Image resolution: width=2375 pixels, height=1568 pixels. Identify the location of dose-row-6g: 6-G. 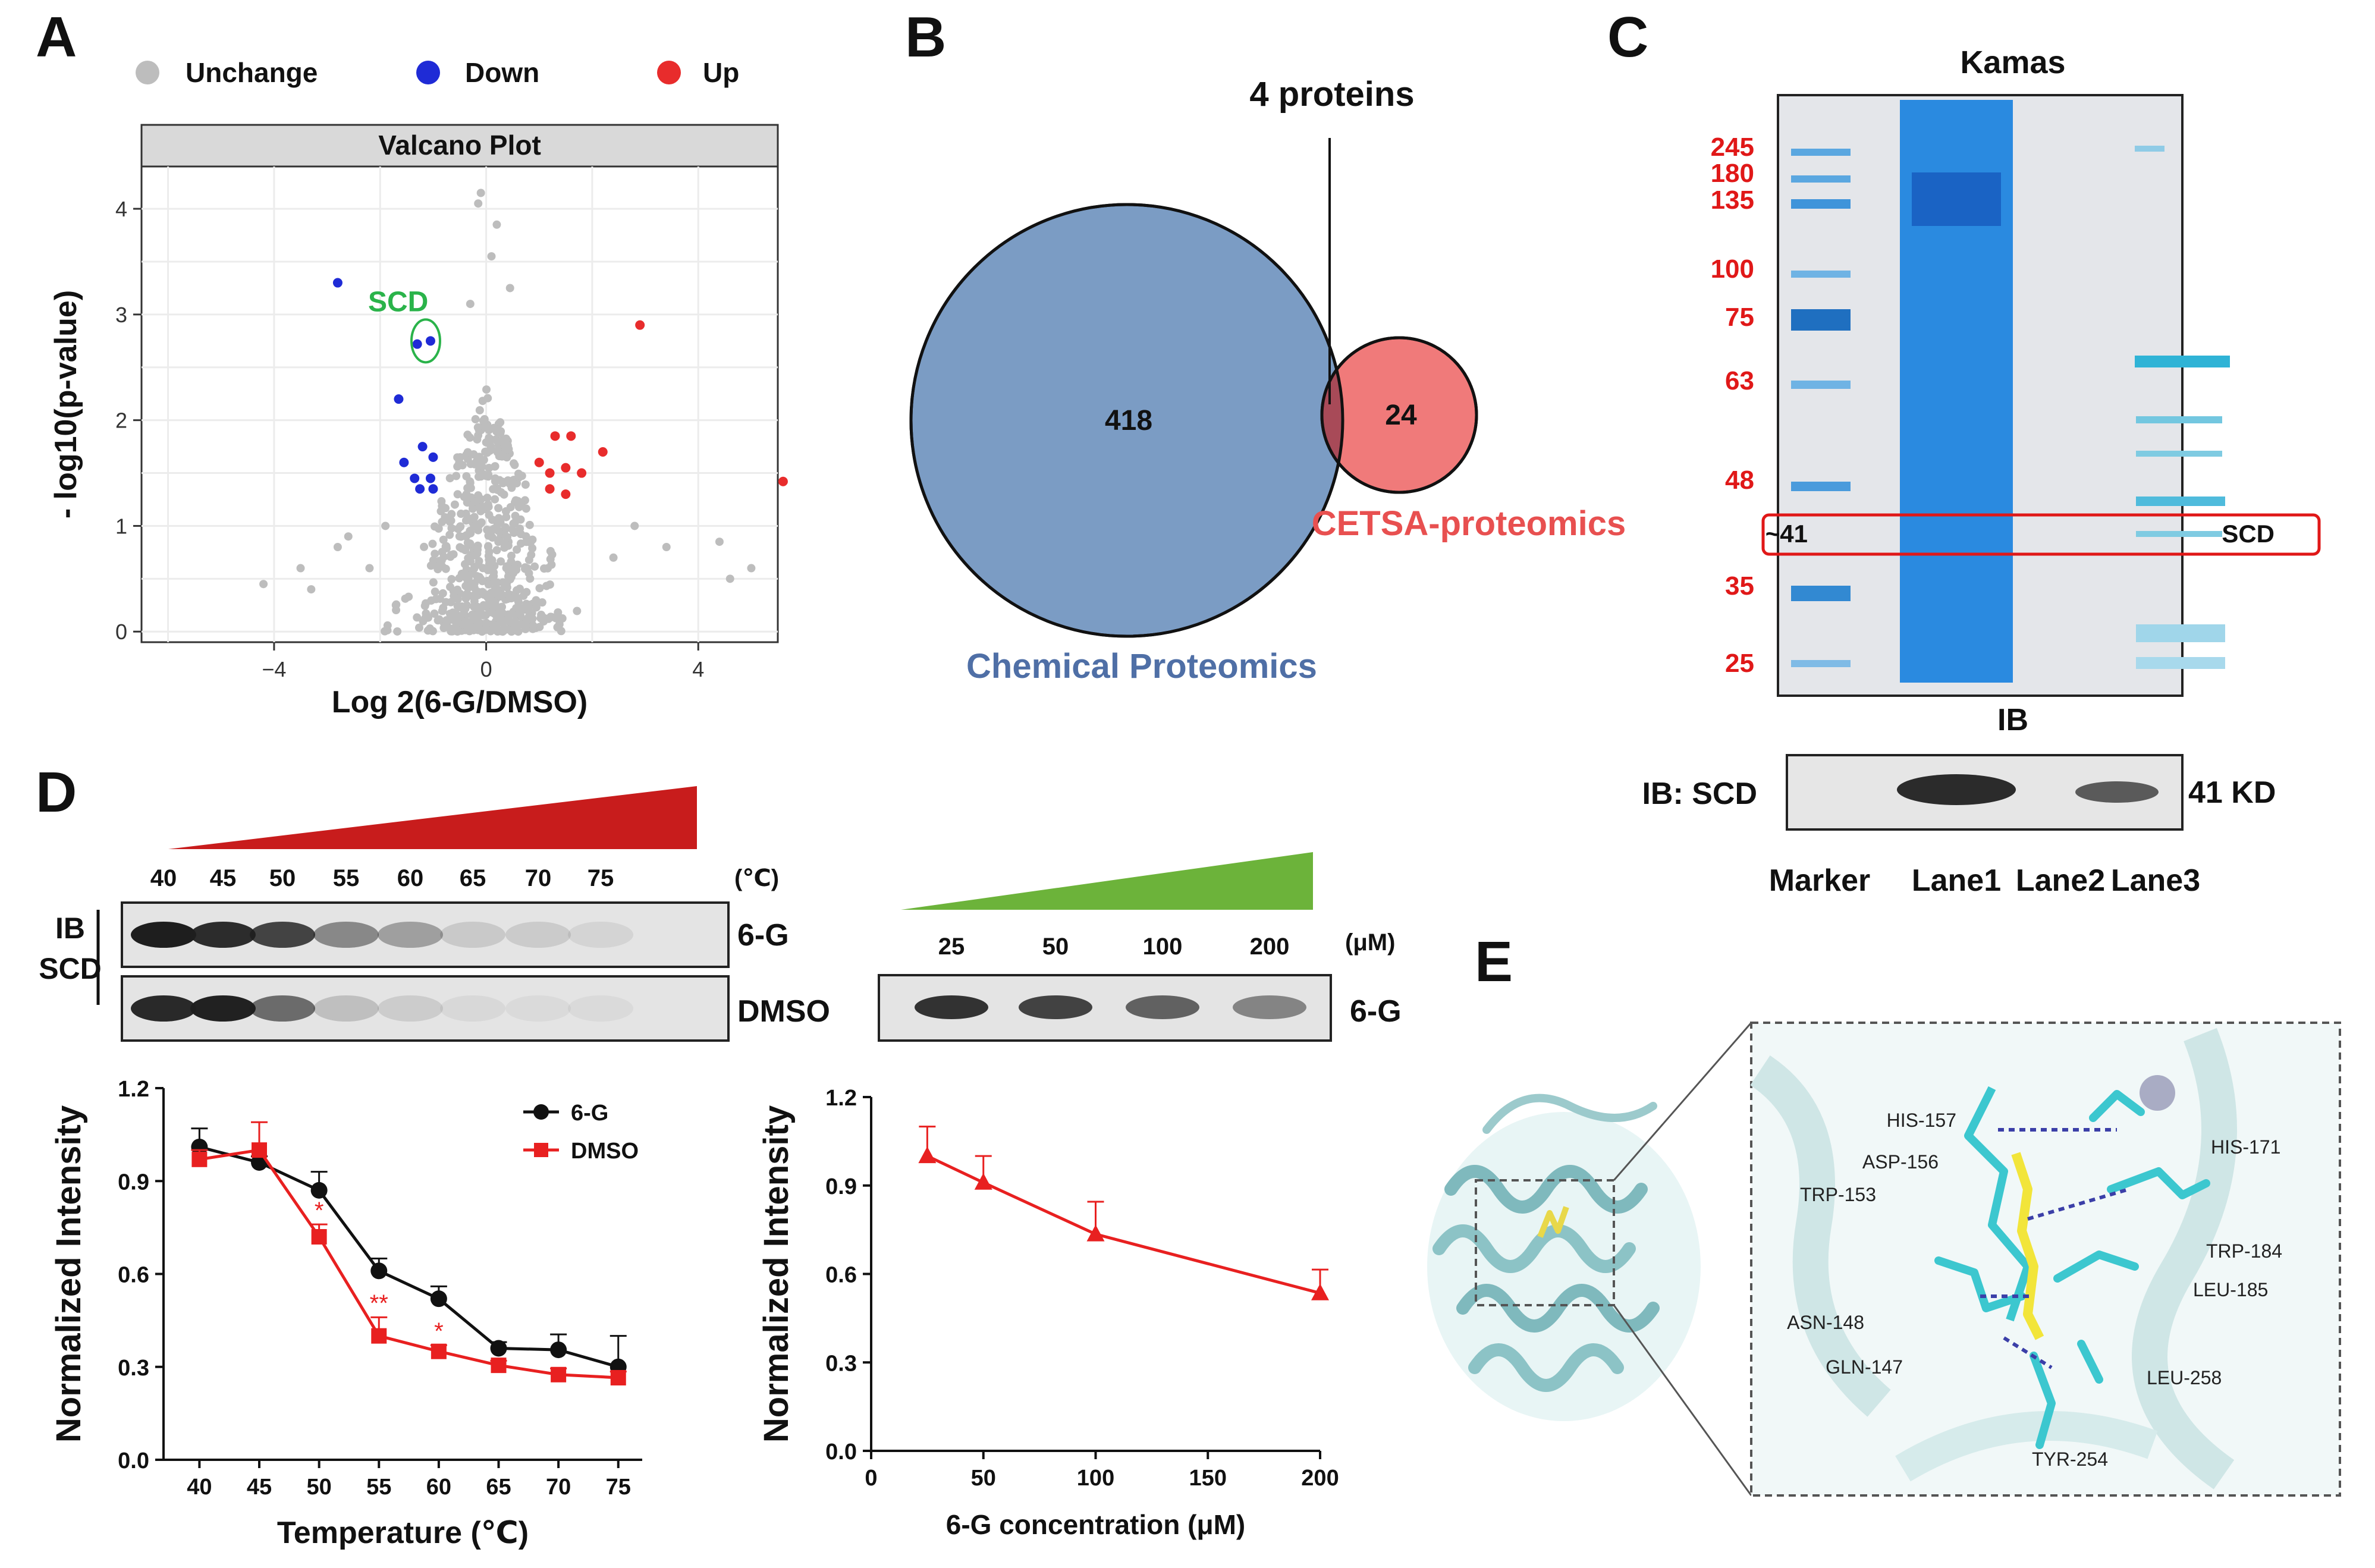
(1376, 1011).